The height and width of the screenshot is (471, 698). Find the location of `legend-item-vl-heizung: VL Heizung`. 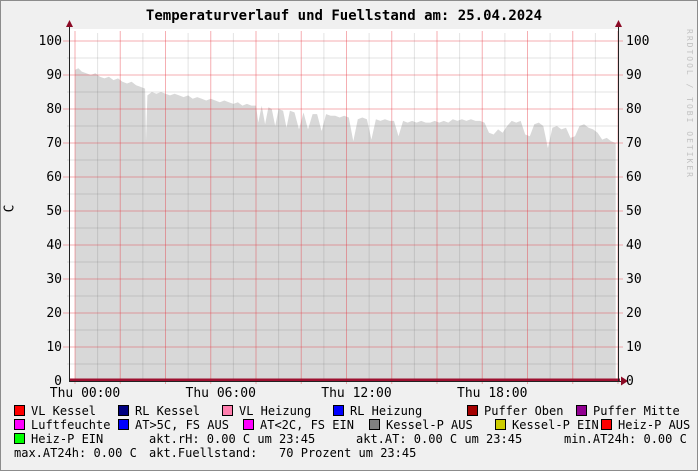

legend-item-vl-heizung: VL Heizung is located at coordinates (266, 410).